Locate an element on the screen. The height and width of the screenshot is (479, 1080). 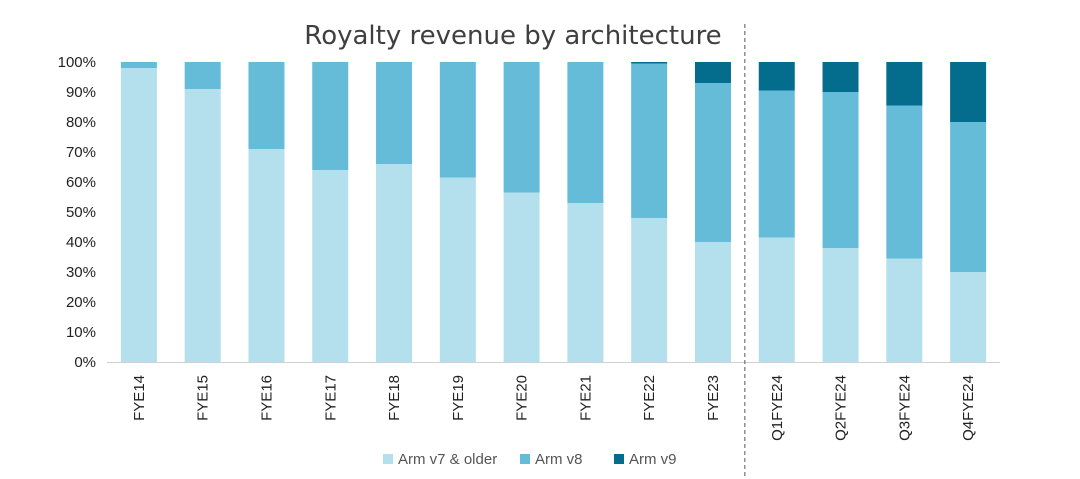
x-tick-label: FYE14 is located at coordinates (139, 398).